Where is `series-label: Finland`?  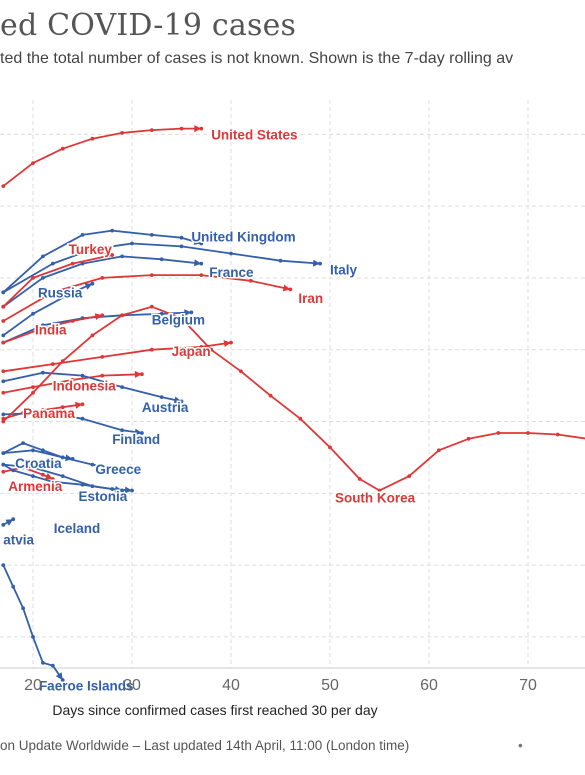 series-label: Finland is located at coordinates (136, 439).